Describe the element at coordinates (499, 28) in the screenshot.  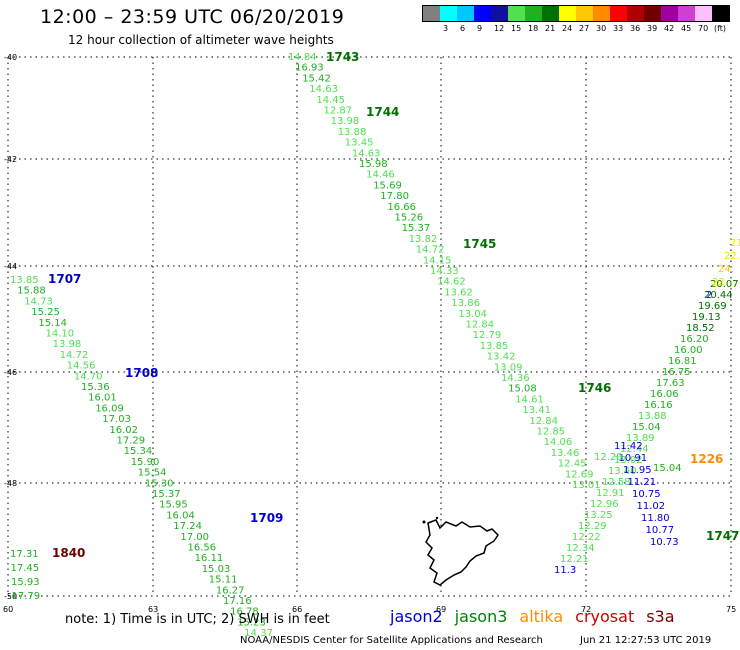
I see `color-scale-label: 12` at that location.